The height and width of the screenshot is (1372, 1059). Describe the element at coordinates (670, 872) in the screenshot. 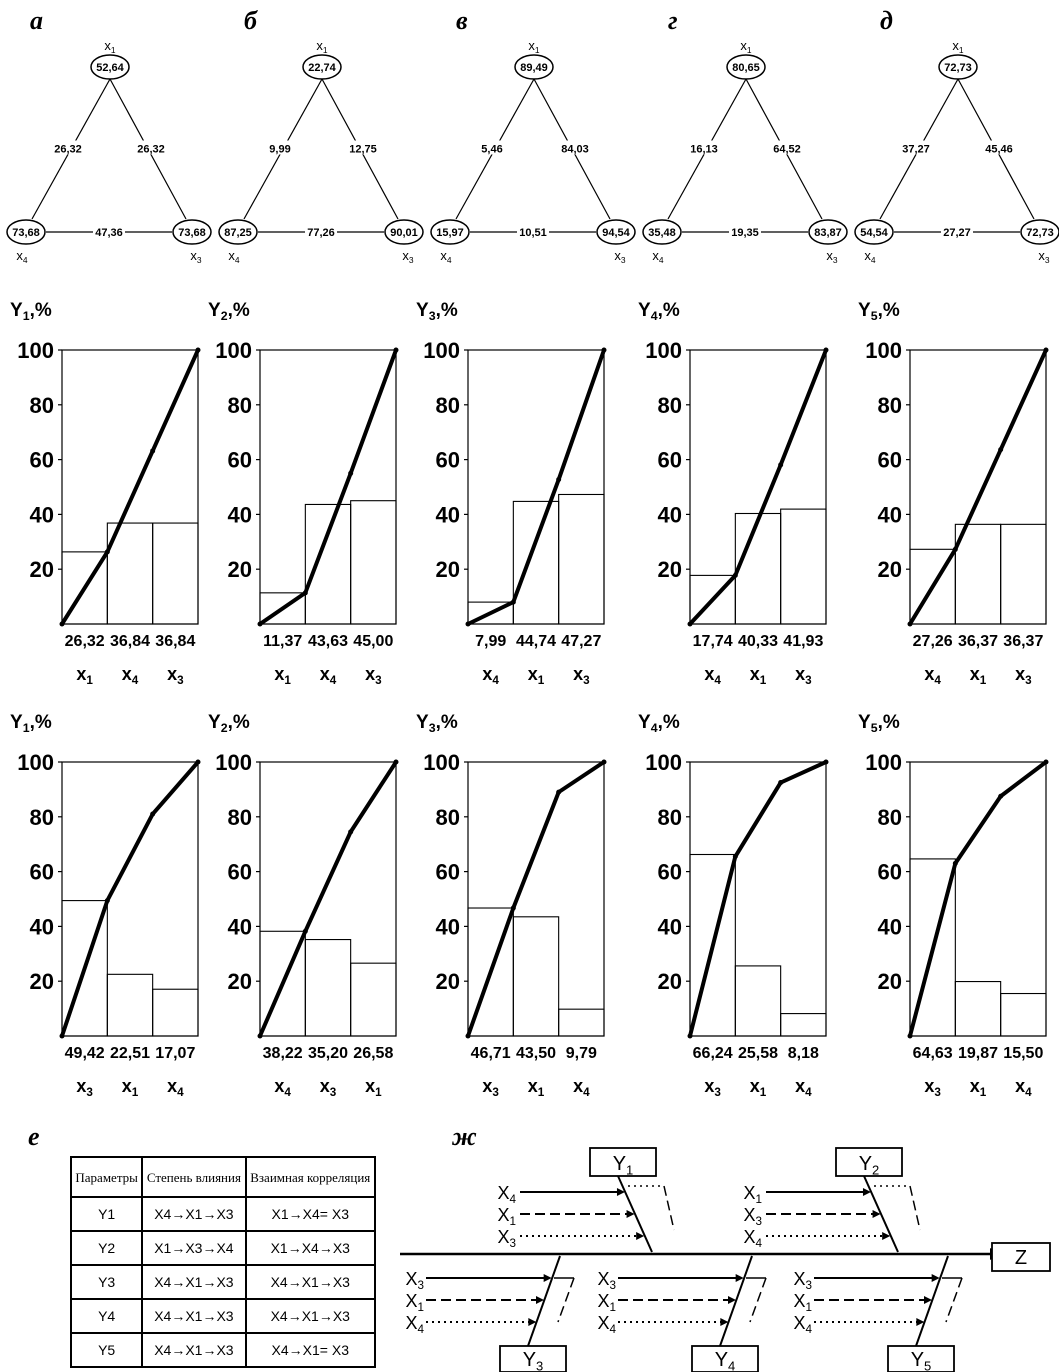

I see `y-tick-label: 60` at that location.